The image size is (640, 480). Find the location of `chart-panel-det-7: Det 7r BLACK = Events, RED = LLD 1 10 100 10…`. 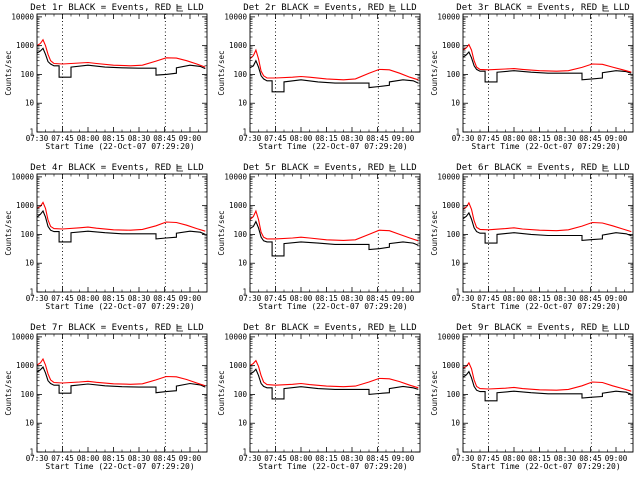

chart-panel-det-7: Det 7r BLACK = Events, RED = LLD 1 10 100 10… is located at coordinates (106, 397).